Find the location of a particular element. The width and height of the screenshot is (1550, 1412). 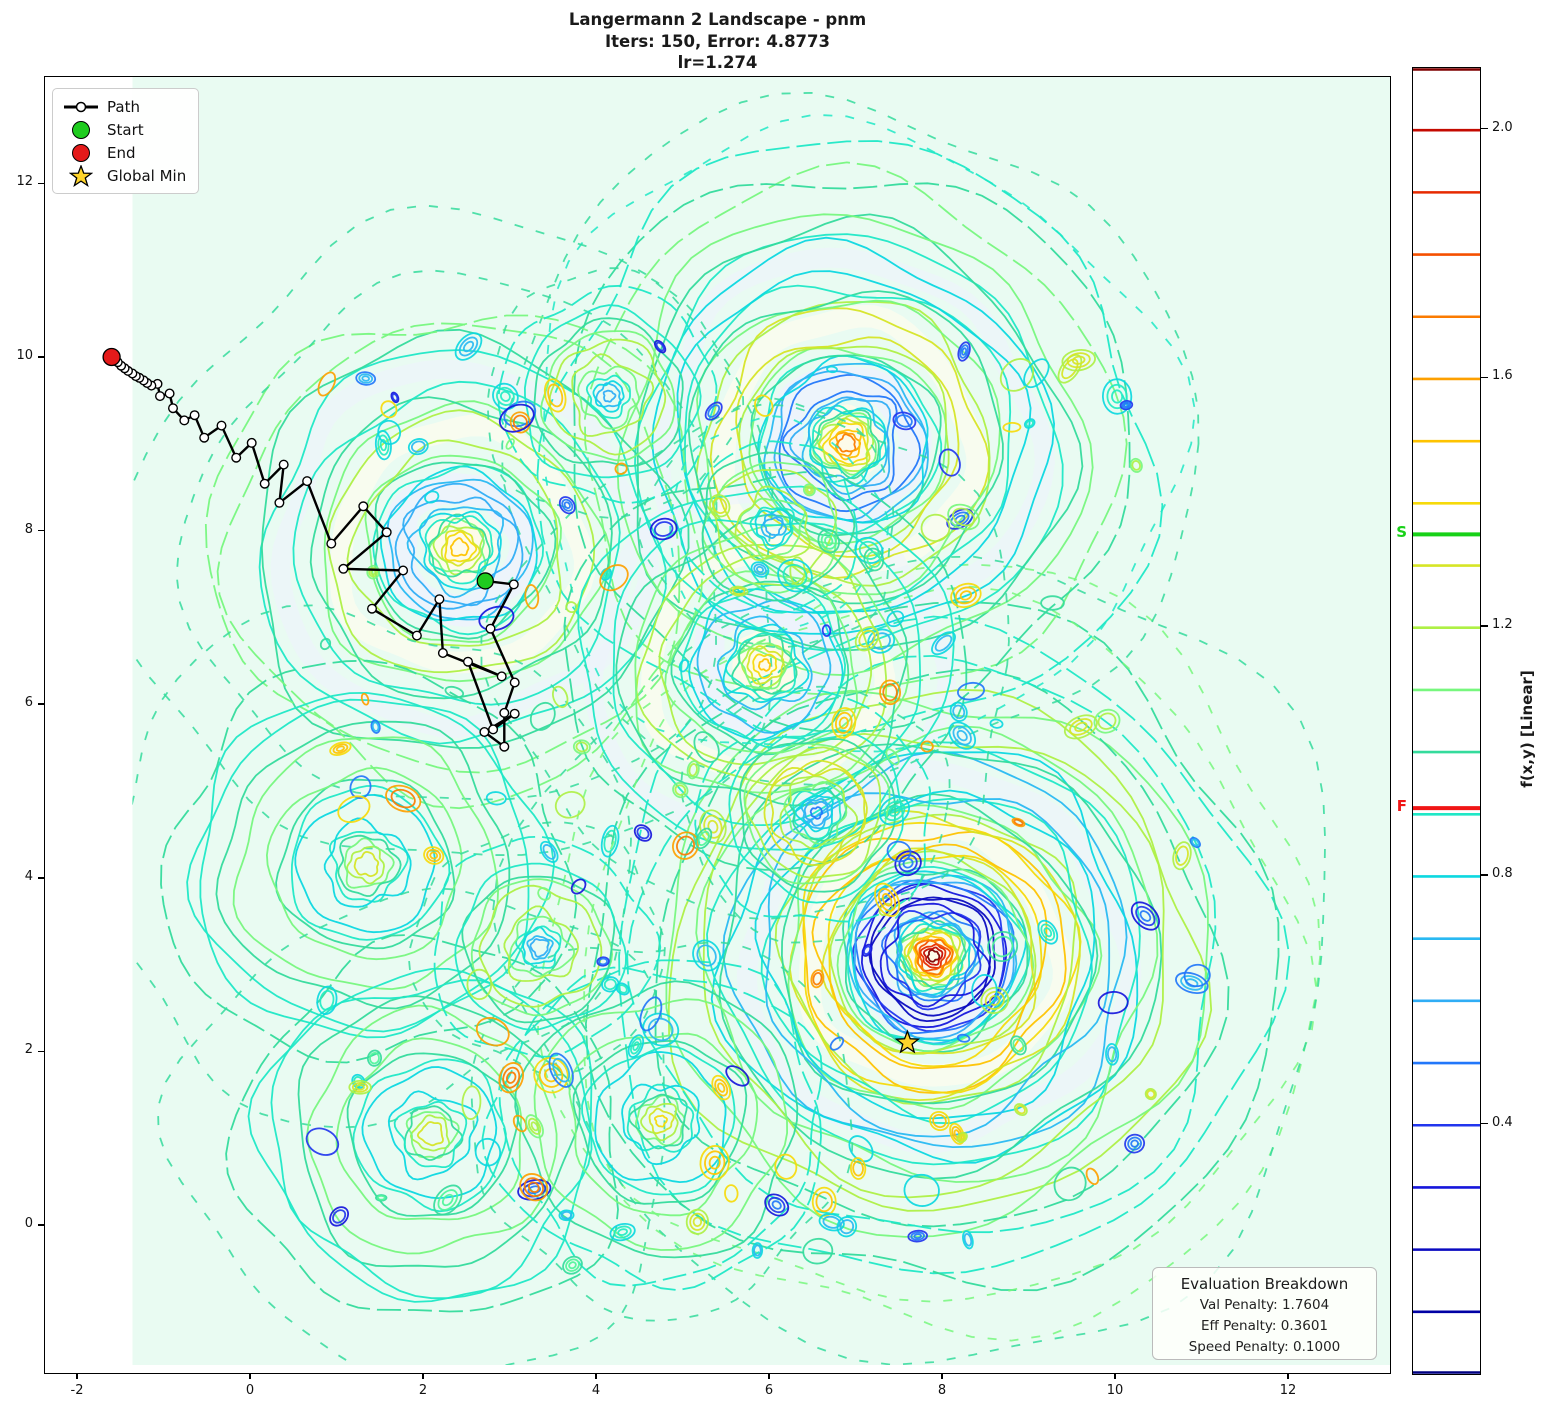

figure-title-line2: Iters: 150, Error: 4.8773 is located at coordinates (717, 41).